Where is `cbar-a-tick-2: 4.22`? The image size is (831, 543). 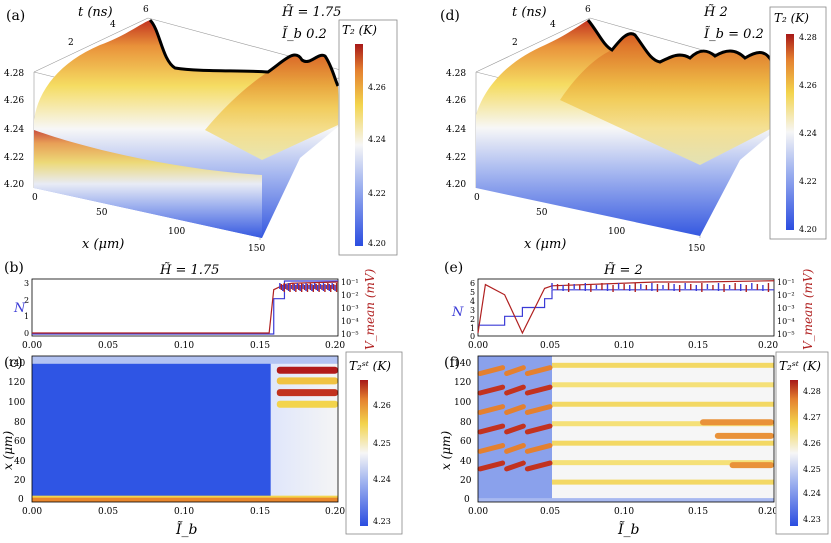 cbar-a-tick-2: 4.22 is located at coordinates (377, 193).